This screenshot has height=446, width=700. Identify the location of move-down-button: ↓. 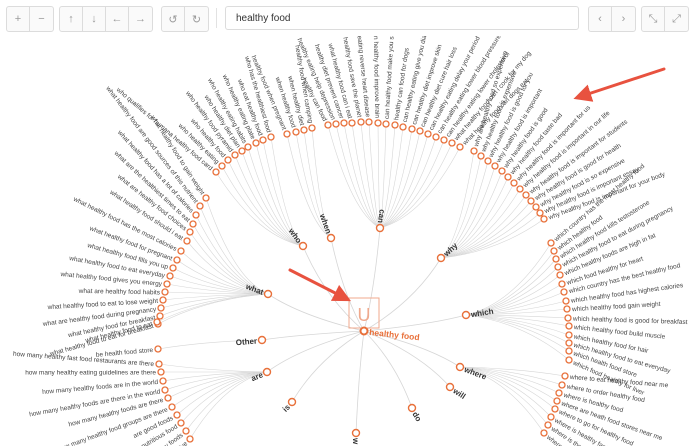
(94, 19).